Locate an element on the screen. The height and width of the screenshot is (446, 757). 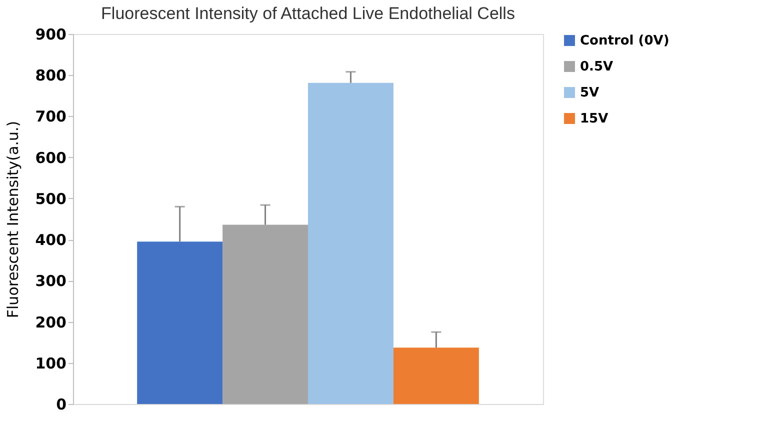
legend-label: Control (0V) is located at coordinates (625, 41).